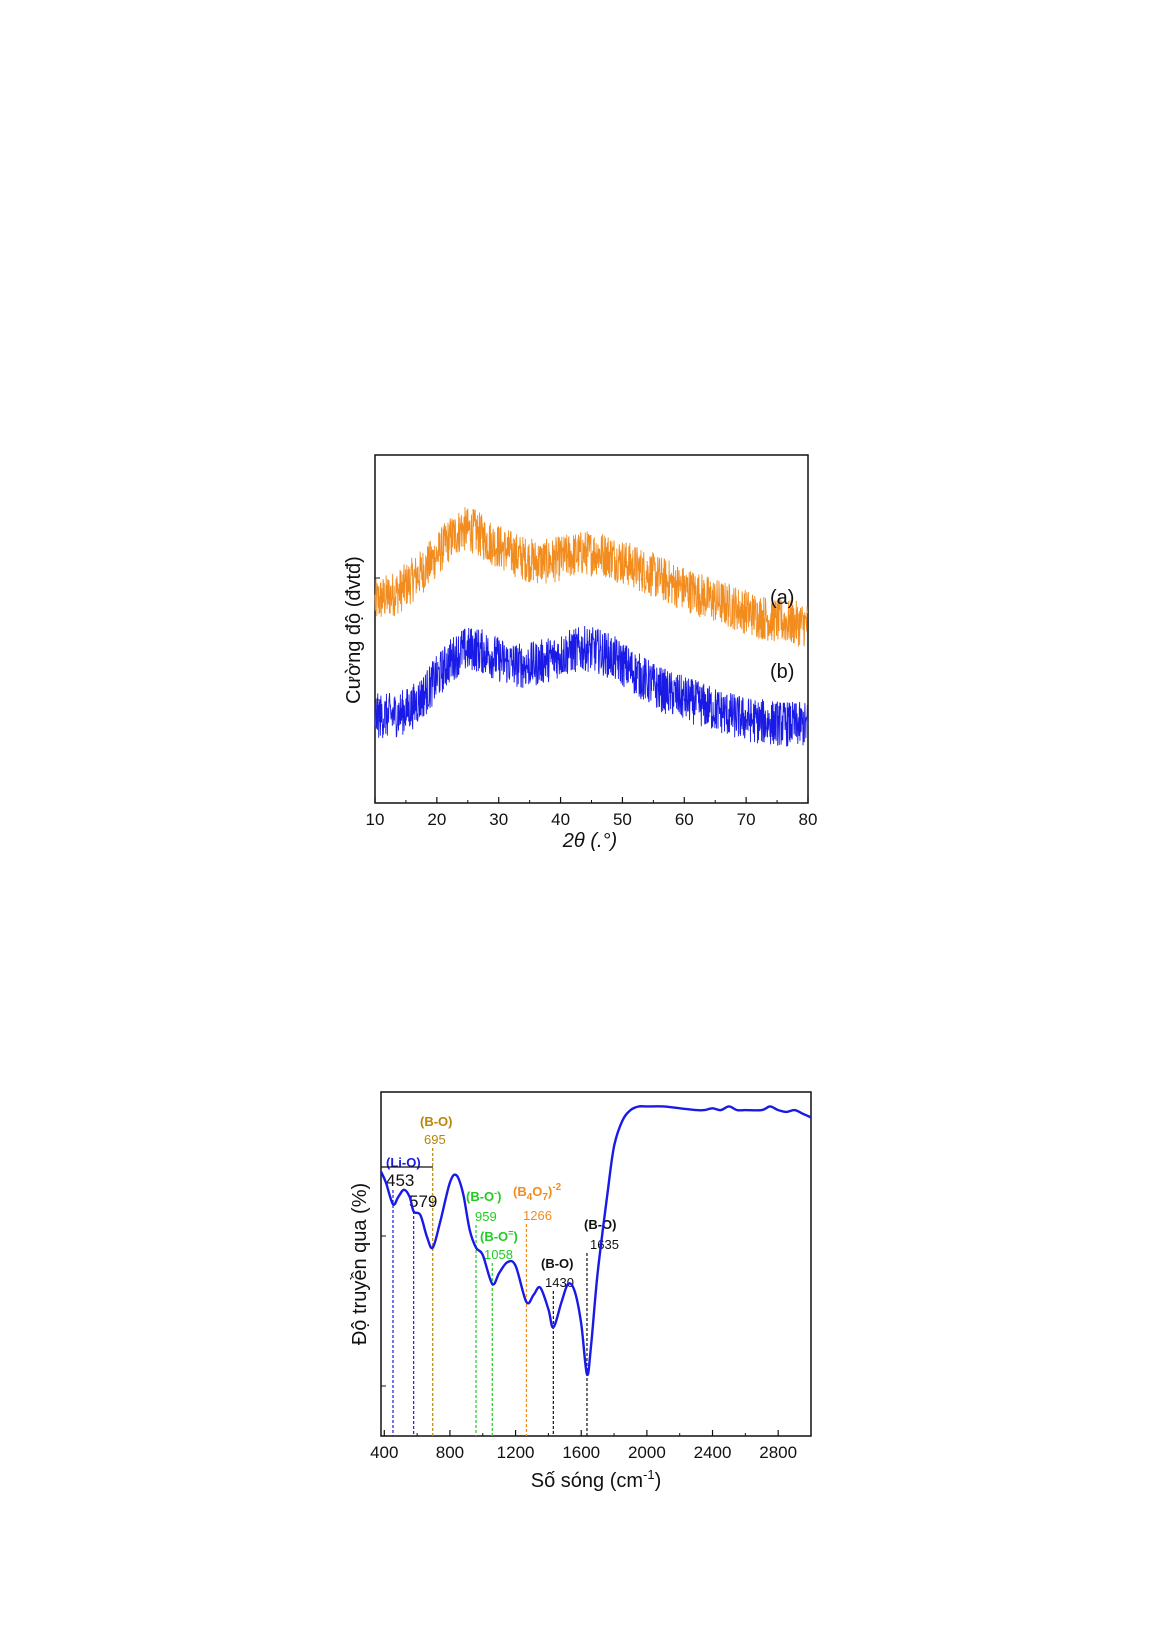 The image size is (1163, 1645). I want to click on ftir-plot-frame, so click(596, 1264).